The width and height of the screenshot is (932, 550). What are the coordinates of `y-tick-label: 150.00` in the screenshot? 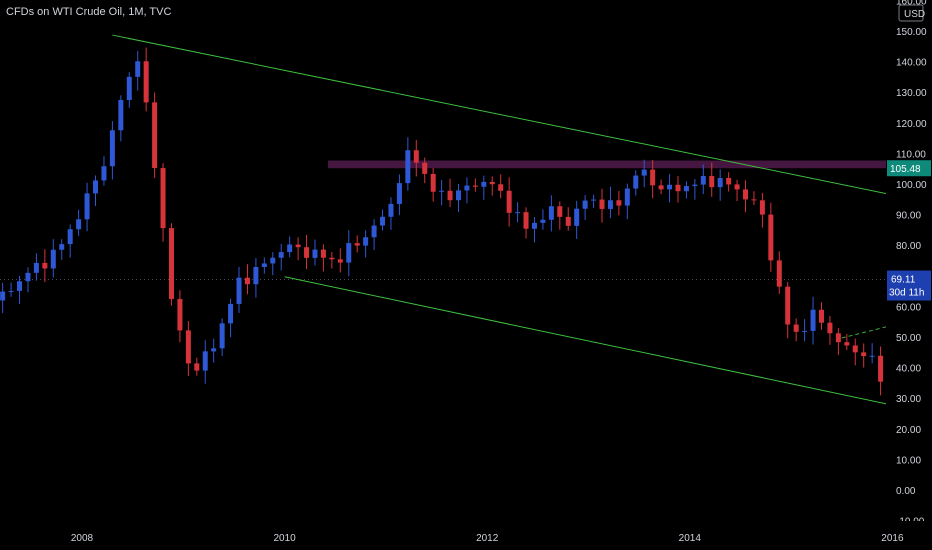 It's located at (911, 32).